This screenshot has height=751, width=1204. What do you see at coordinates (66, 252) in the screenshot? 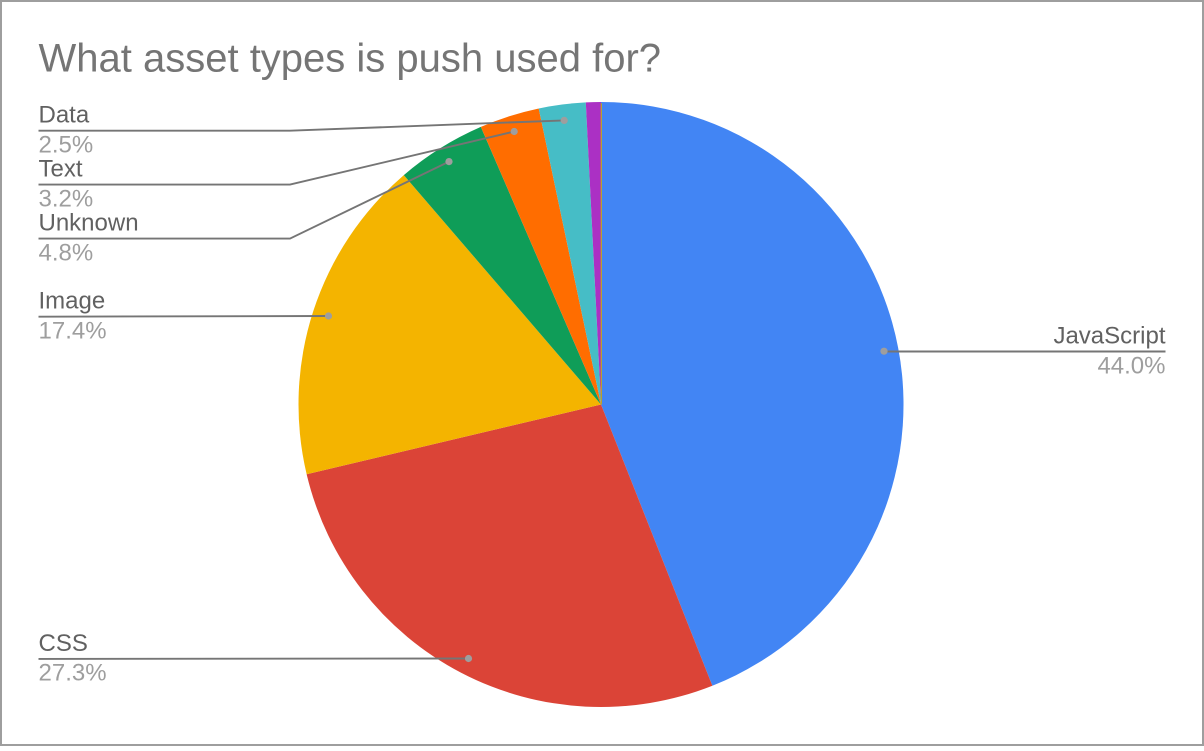
I see `svg-text: 4.8%` at bounding box center [66, 252].